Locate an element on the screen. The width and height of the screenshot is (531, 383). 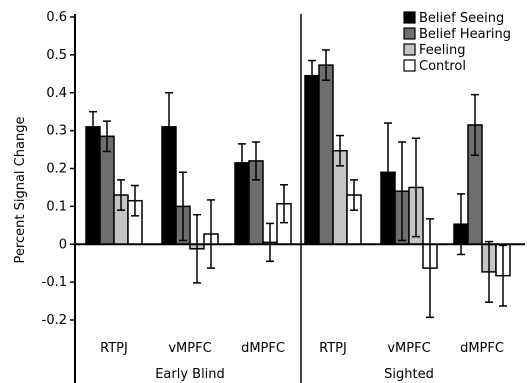
y-tick-label: 0.3 is located at coordinates (56, 131).